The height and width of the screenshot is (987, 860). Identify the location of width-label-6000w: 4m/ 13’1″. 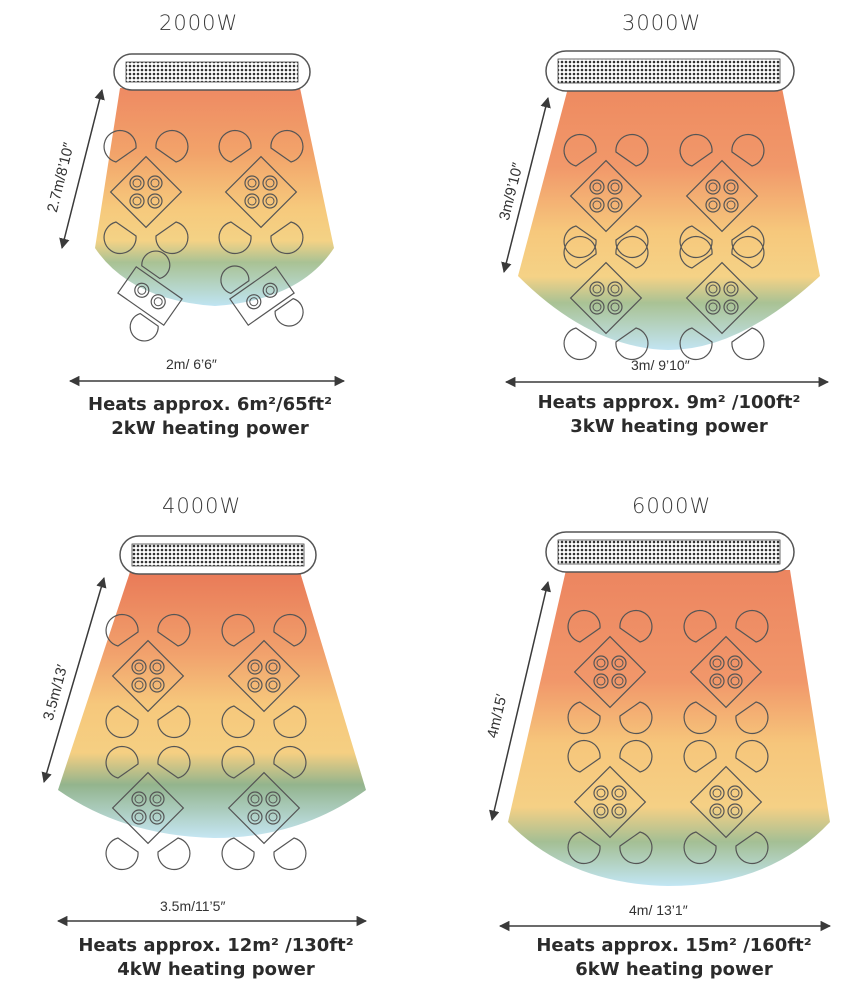
(658, 910).